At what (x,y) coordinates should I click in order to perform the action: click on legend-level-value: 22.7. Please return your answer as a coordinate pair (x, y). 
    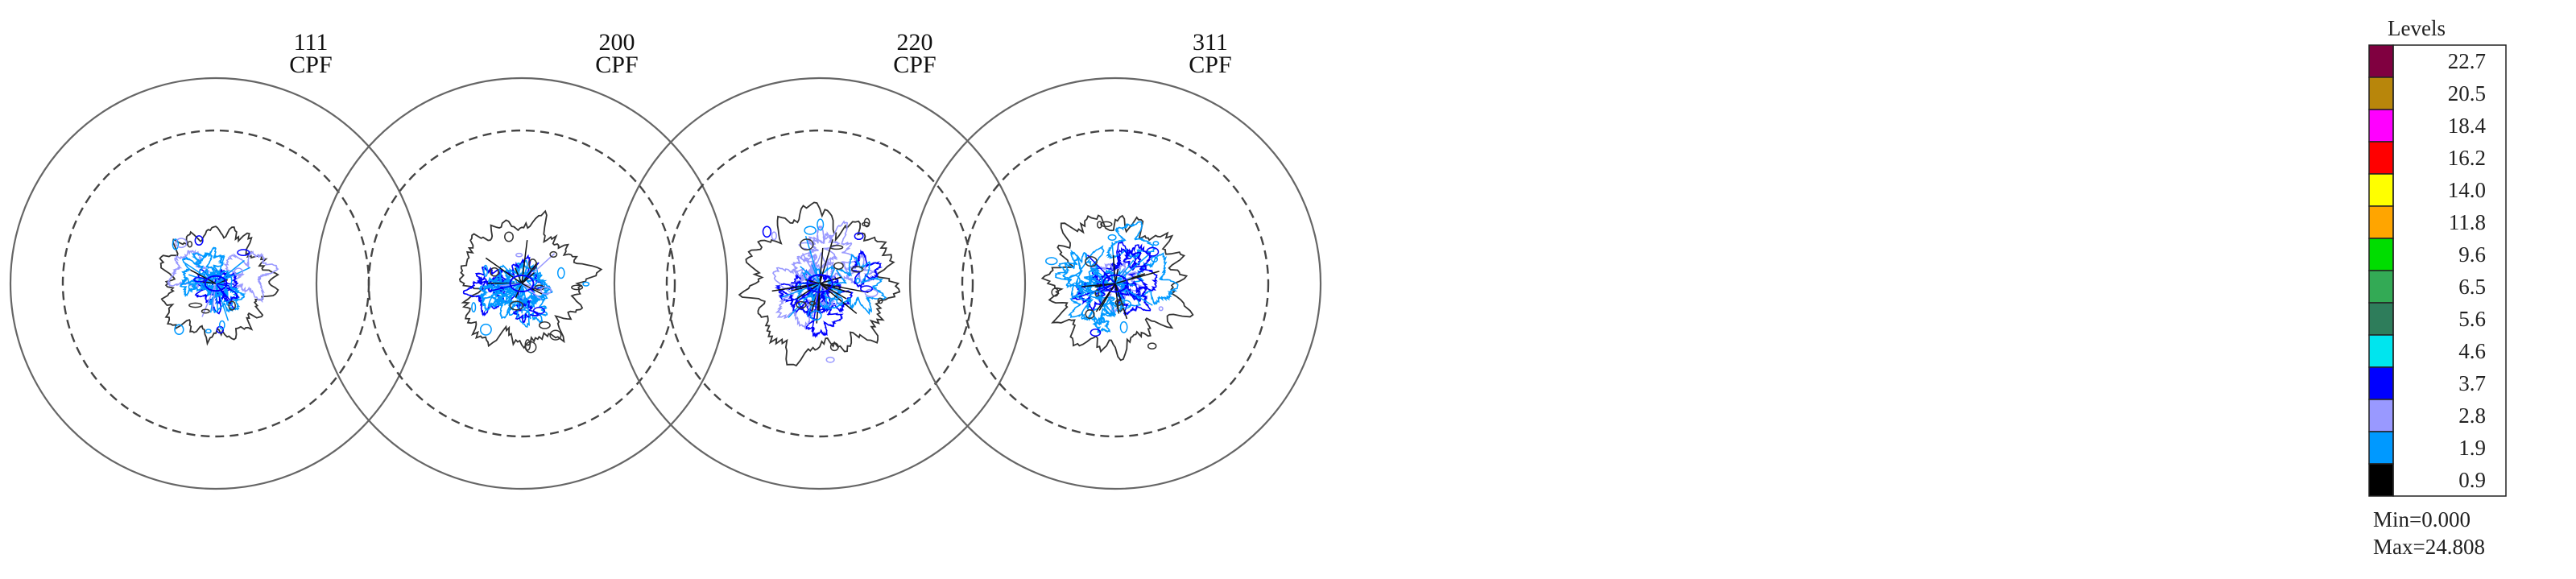
    Looking at the image, I should click on (2467, 61).